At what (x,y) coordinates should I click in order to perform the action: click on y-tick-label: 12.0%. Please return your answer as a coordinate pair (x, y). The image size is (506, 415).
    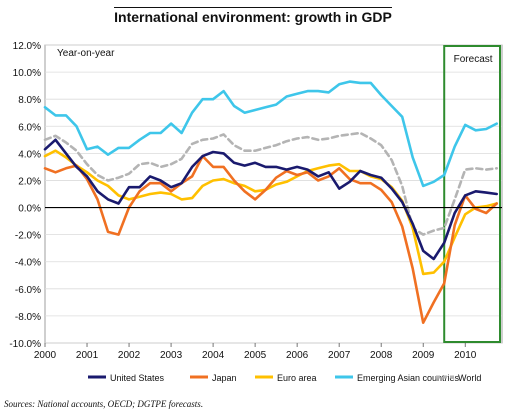
    Looking at the image, I should click on (27, 46).